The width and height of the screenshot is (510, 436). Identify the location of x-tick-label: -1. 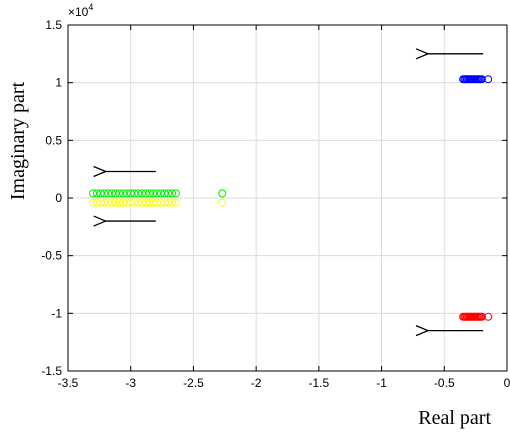
(381, 383).